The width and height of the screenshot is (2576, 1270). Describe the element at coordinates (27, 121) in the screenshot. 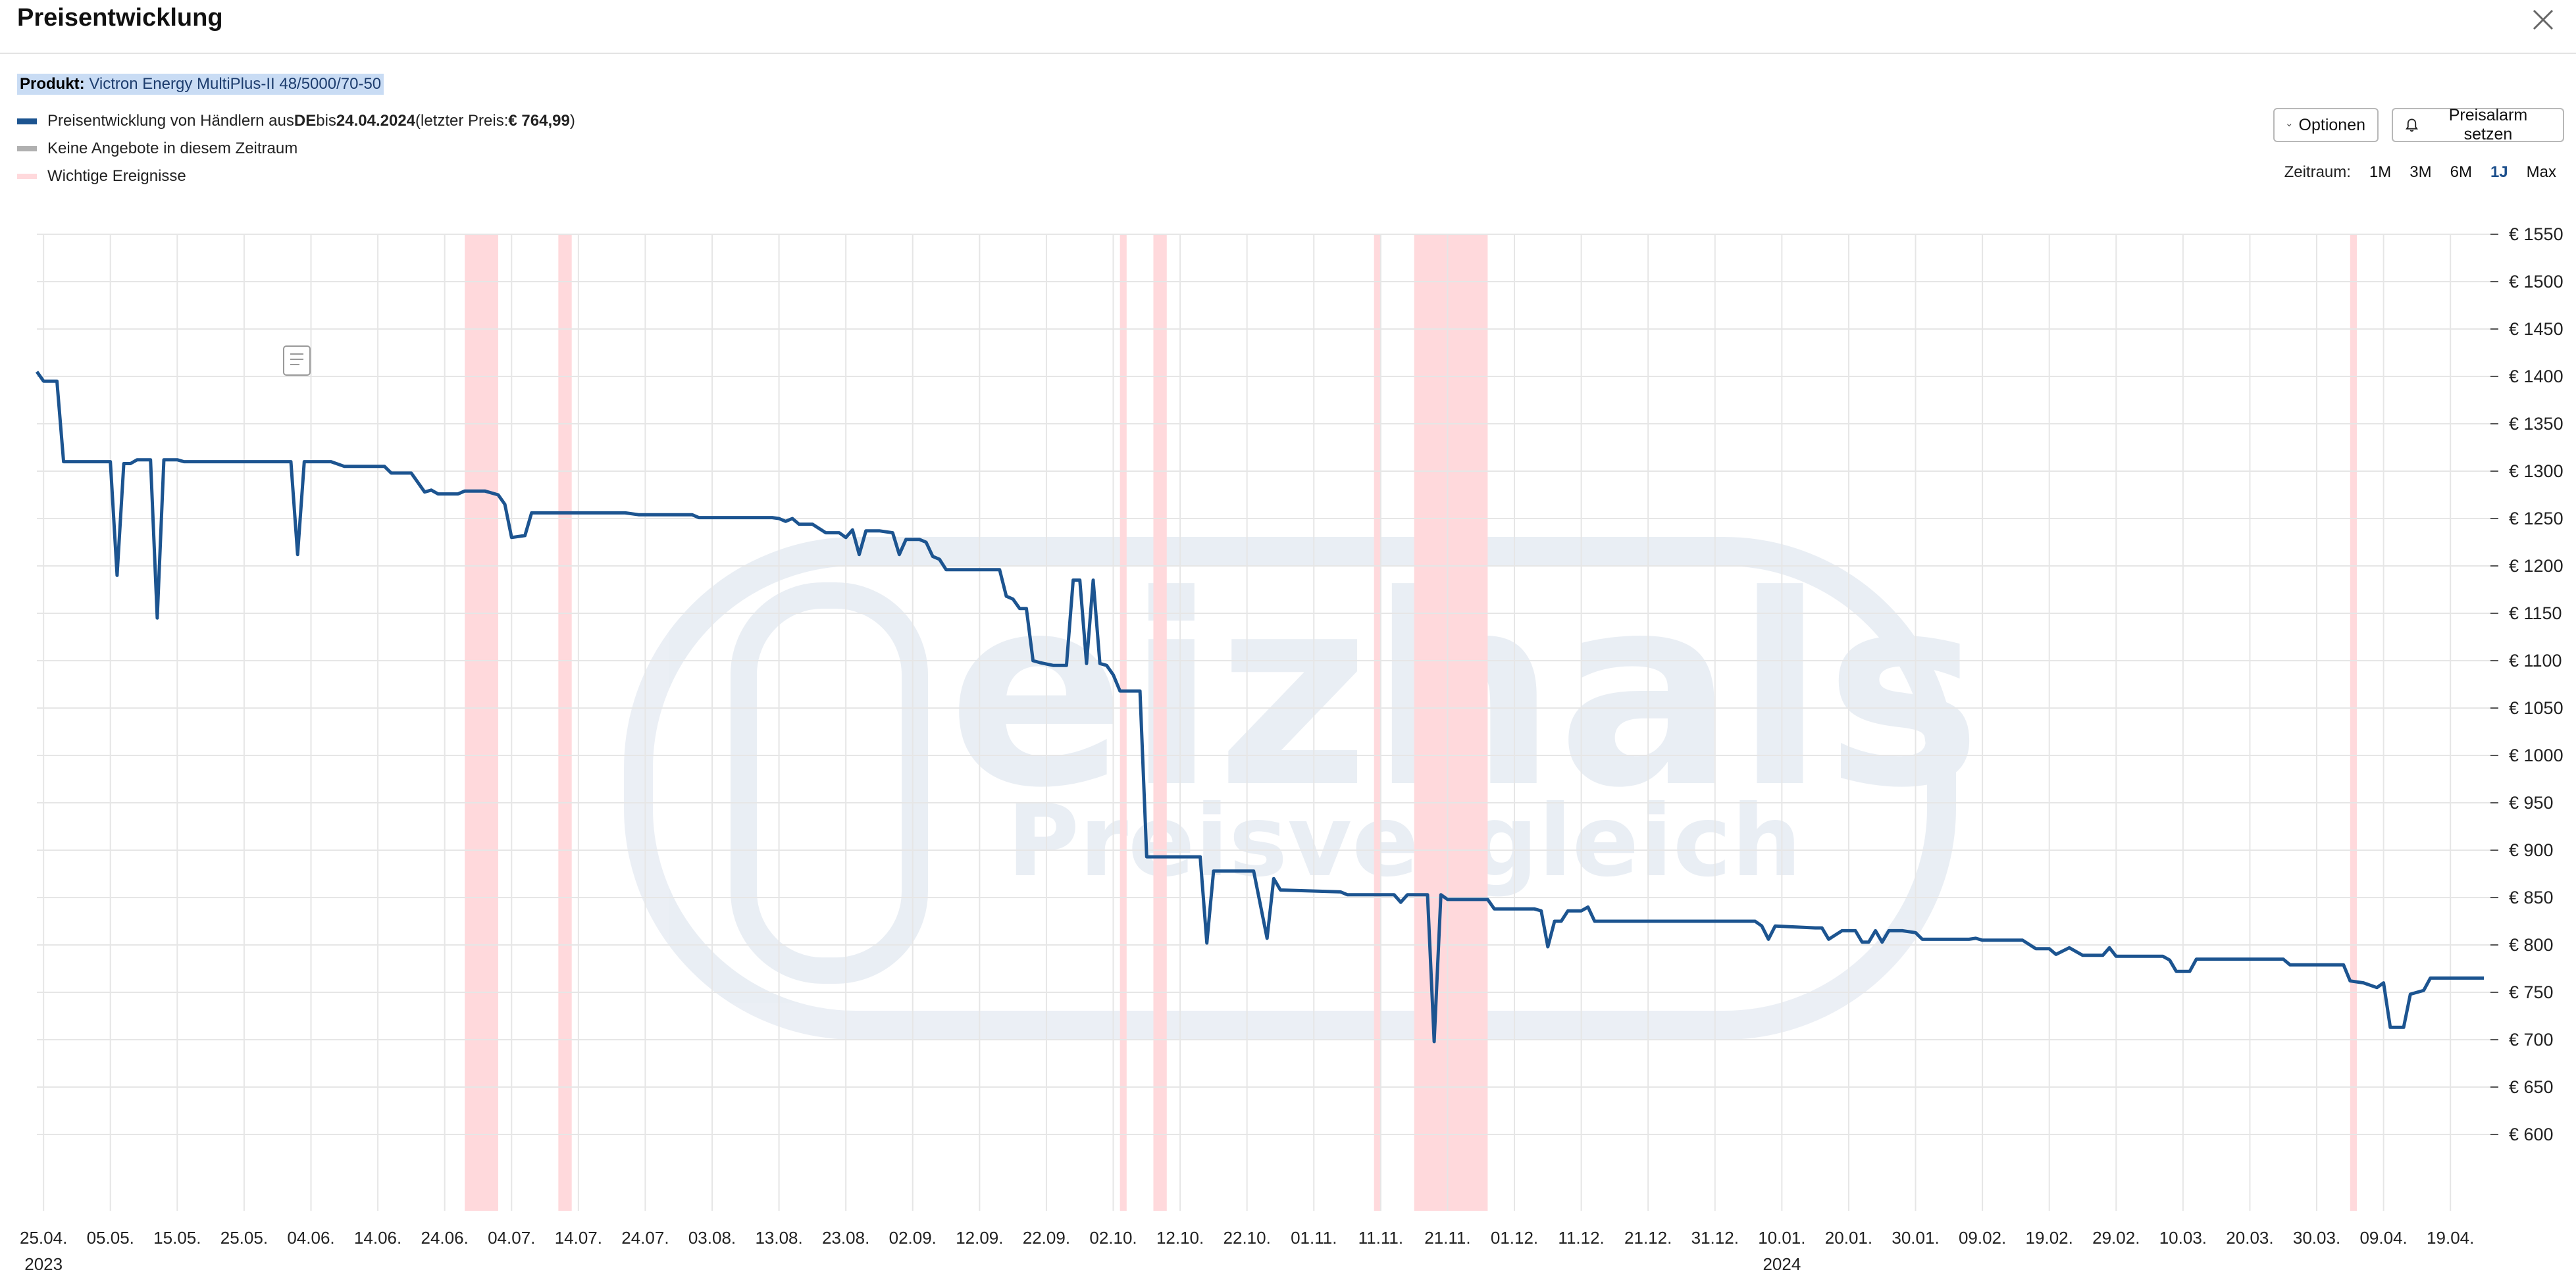

I see `legend-line-swatch` at that location.